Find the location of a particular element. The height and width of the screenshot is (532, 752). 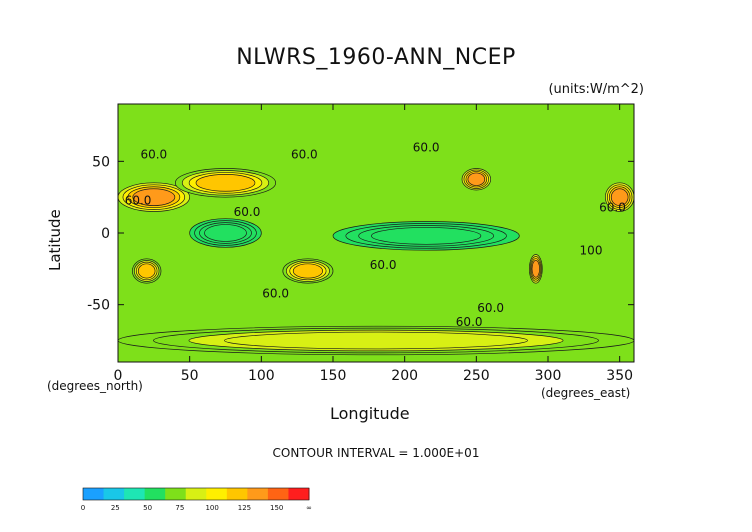

units-label: (units:W/m^2) is located at coordinates (596, 89).